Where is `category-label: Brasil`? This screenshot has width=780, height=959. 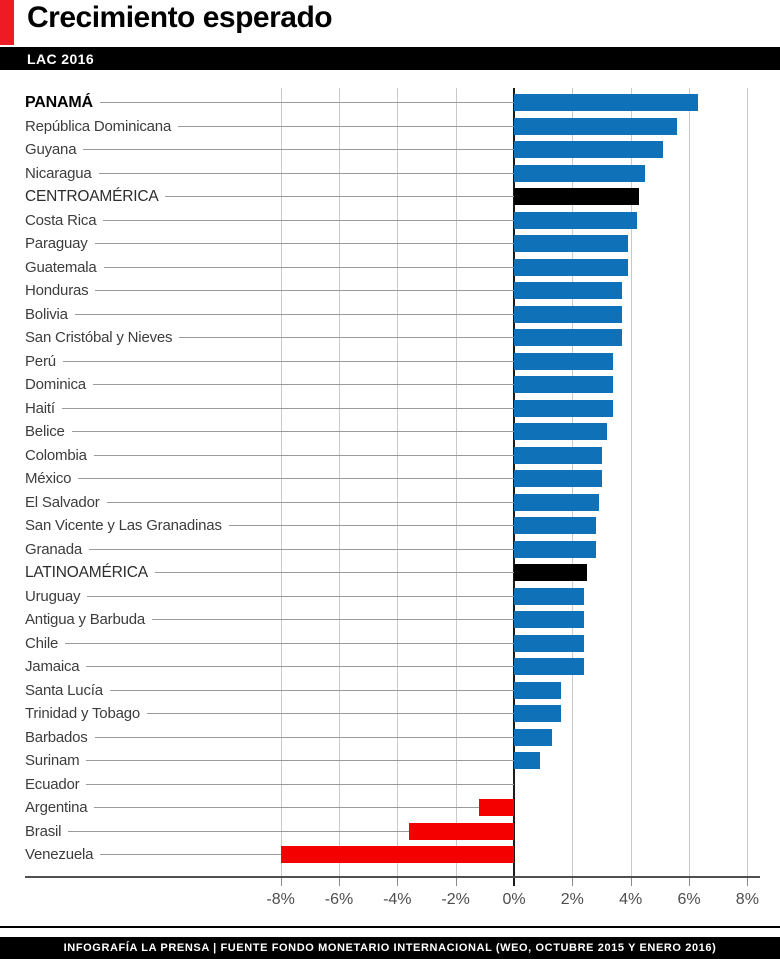 category-label: Brasil is located at coordinates (43, 831).